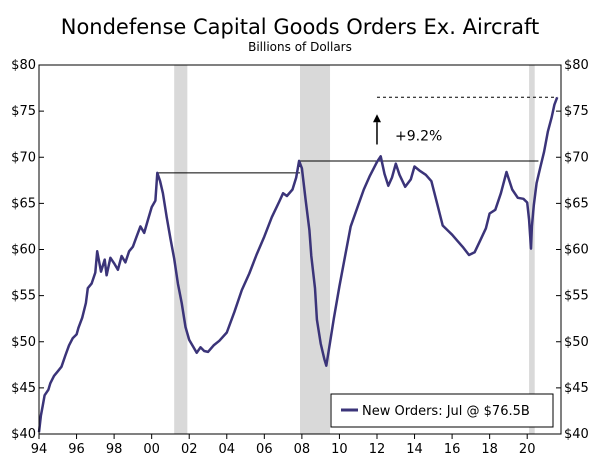 This screenshot has height=461, width=600. I want to click on y-tick-label-left: $60, so click(23, 250).